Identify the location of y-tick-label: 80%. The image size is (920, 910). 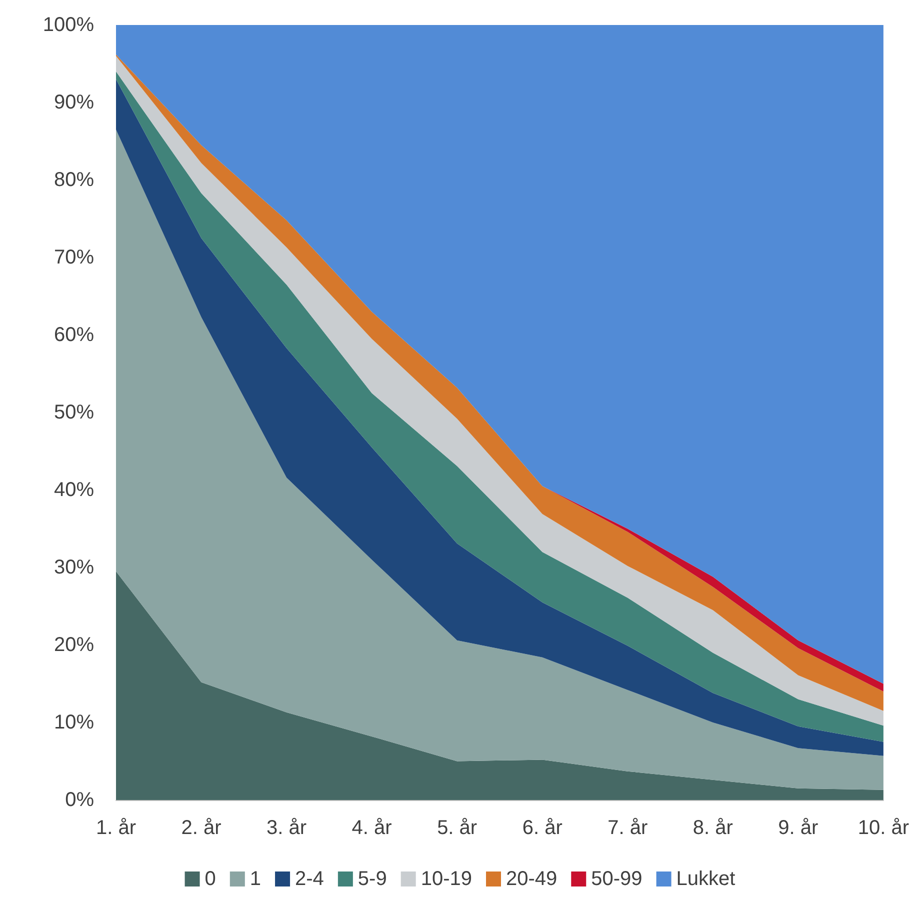
(74, 180).